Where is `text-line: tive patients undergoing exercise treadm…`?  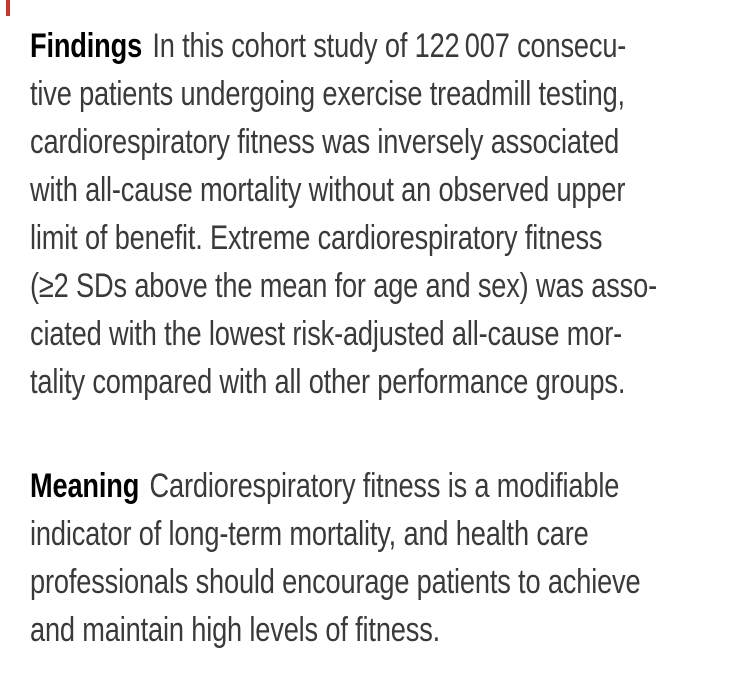 text-line: tive patients undergoing exercise treadm… is located at coordinates (327, 94).